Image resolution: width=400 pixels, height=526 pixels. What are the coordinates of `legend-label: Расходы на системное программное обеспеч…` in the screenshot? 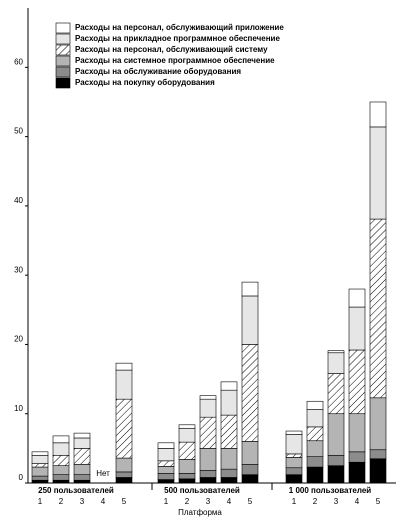 It's located at (175, 60).